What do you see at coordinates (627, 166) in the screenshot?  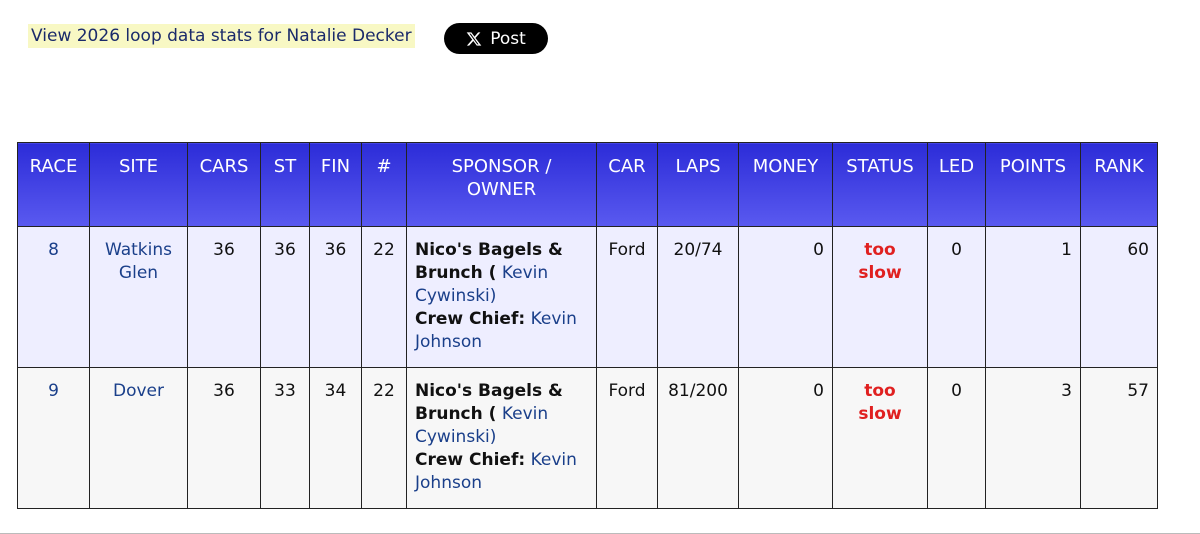 I see `header-label: CAR` at bounding box center [627, 166].